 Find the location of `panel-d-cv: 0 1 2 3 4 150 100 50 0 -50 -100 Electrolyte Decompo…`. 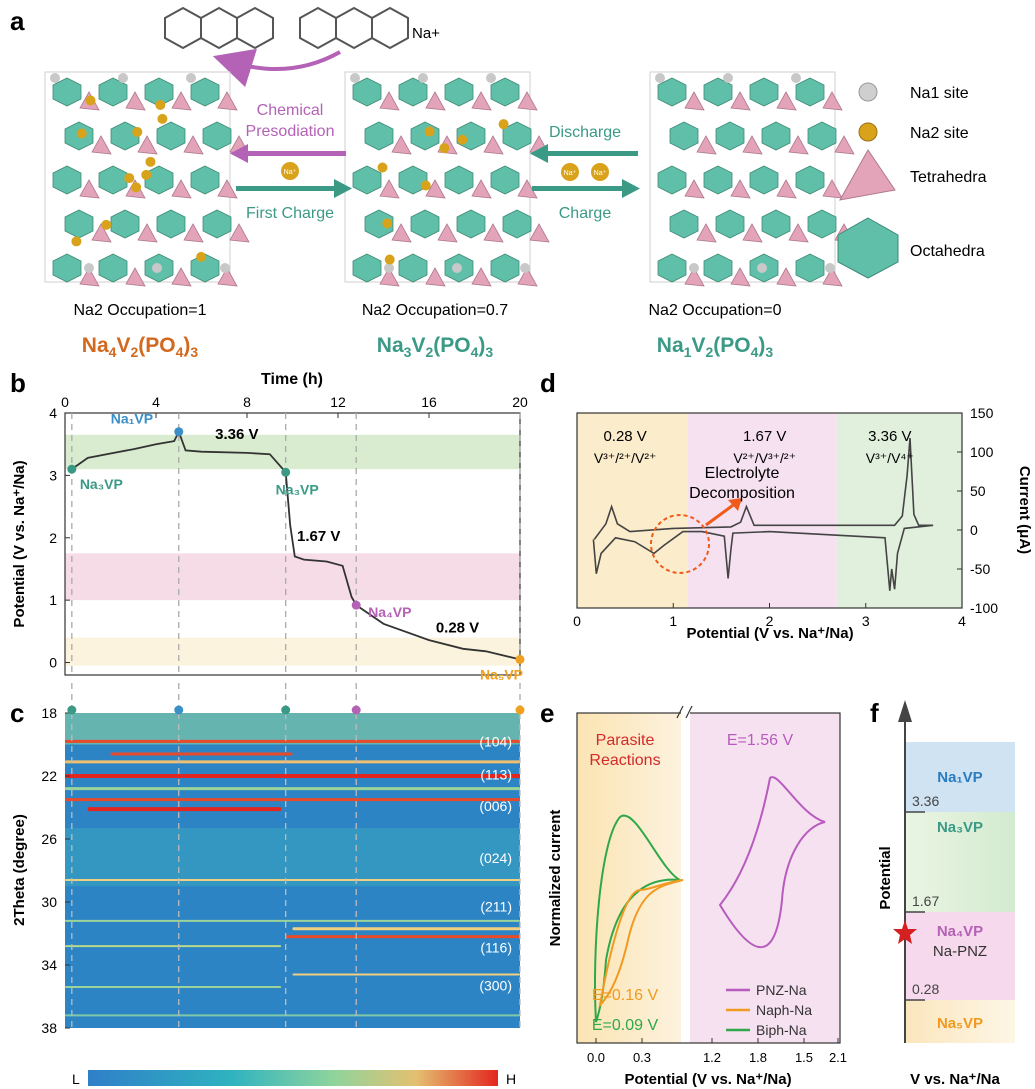

panel-d-cv: 0 1 2 3 4 150 100 50 0 -50 -100 Electrolyte Decompo… is located at coordinates (803, 523).